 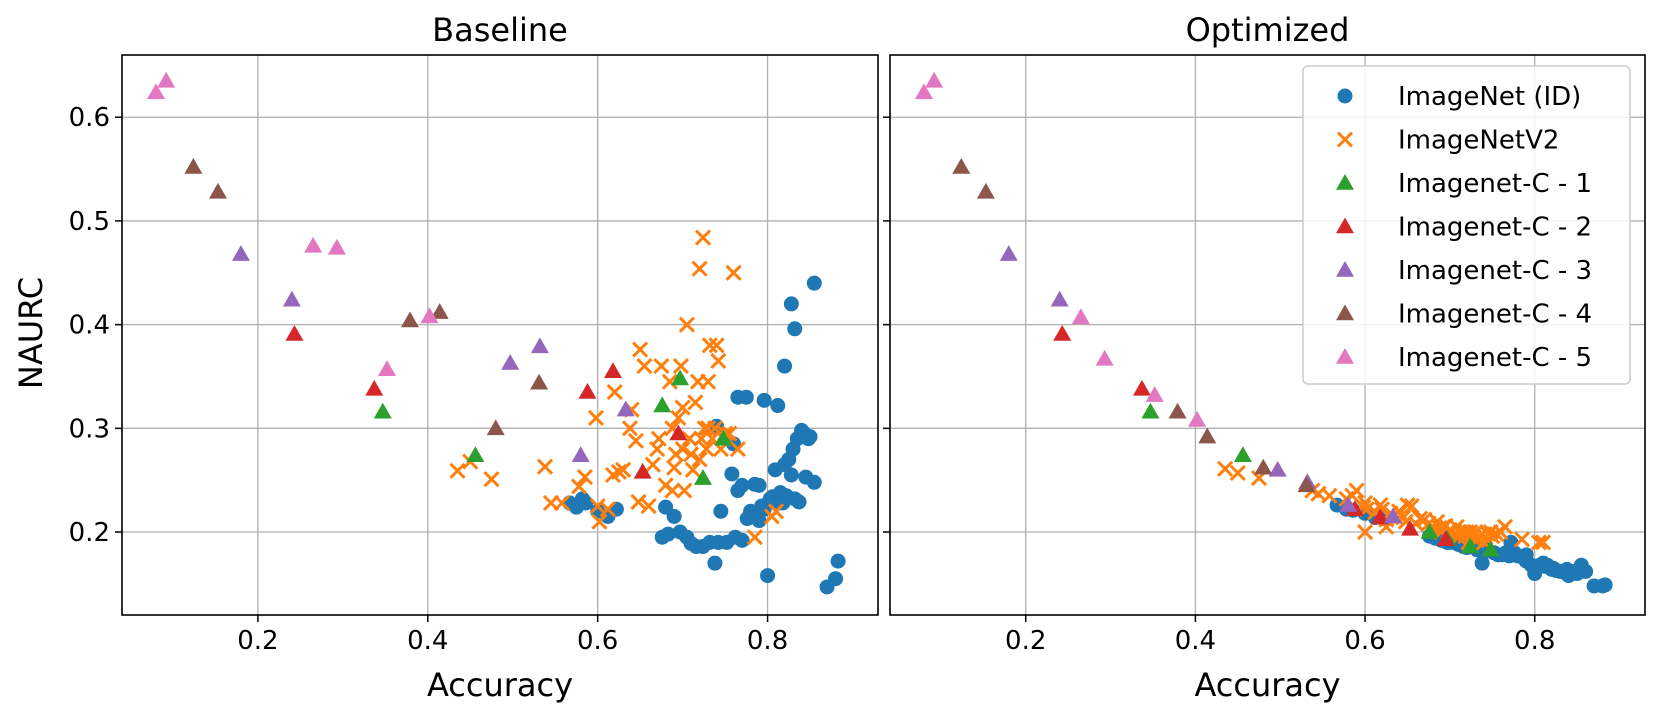 I want to click on y-axis-label: NAURC, so click(x=31, y=333).